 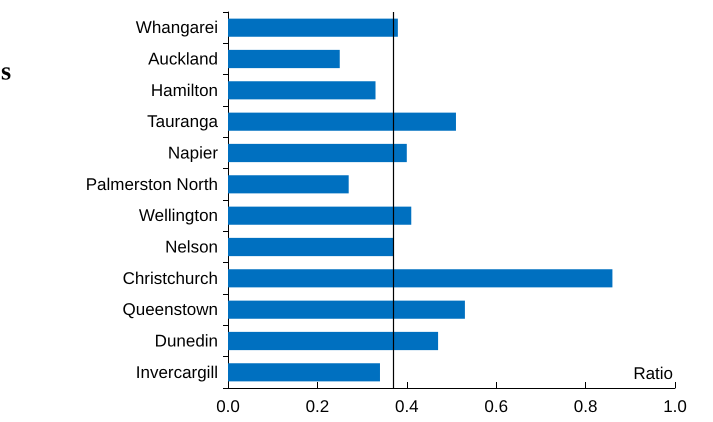 What do you see at coordinates (675, 406) in the screenshot?
I see `x-tick-label: 1.0` at bounding box center [675, 406].